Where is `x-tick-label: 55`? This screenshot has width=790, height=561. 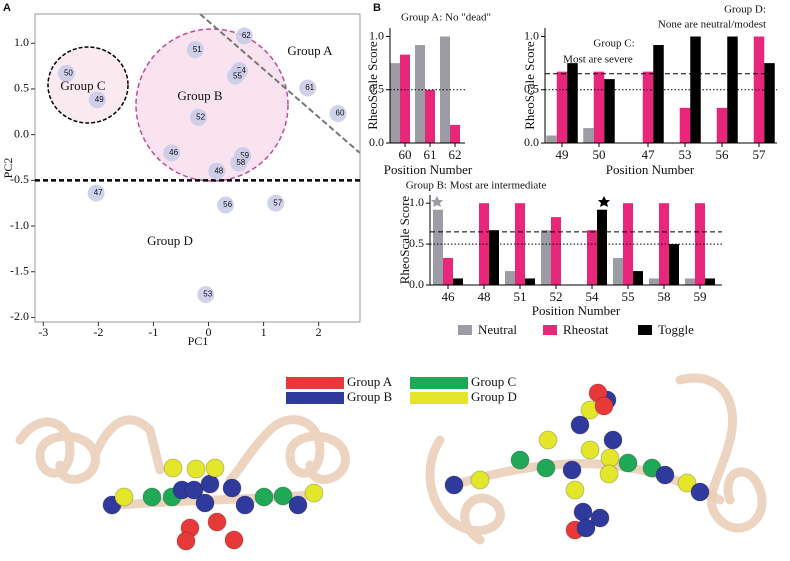 x-tick-label: 55 is located at coordinates (628, 296).